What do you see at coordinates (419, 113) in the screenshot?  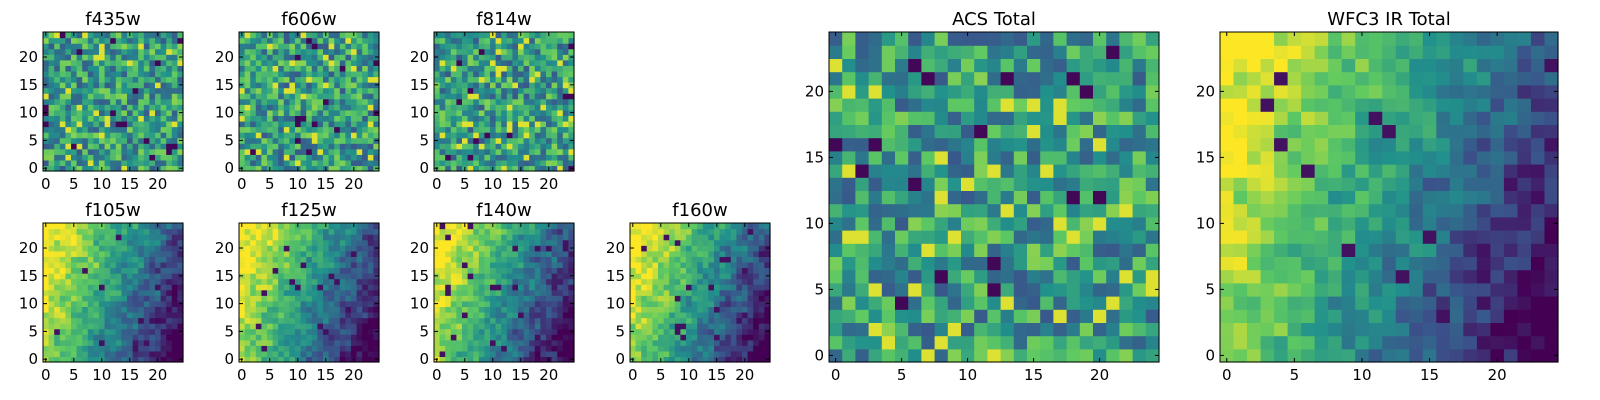 I see `y-tick-label: 10` at bounding box center [419, 113].